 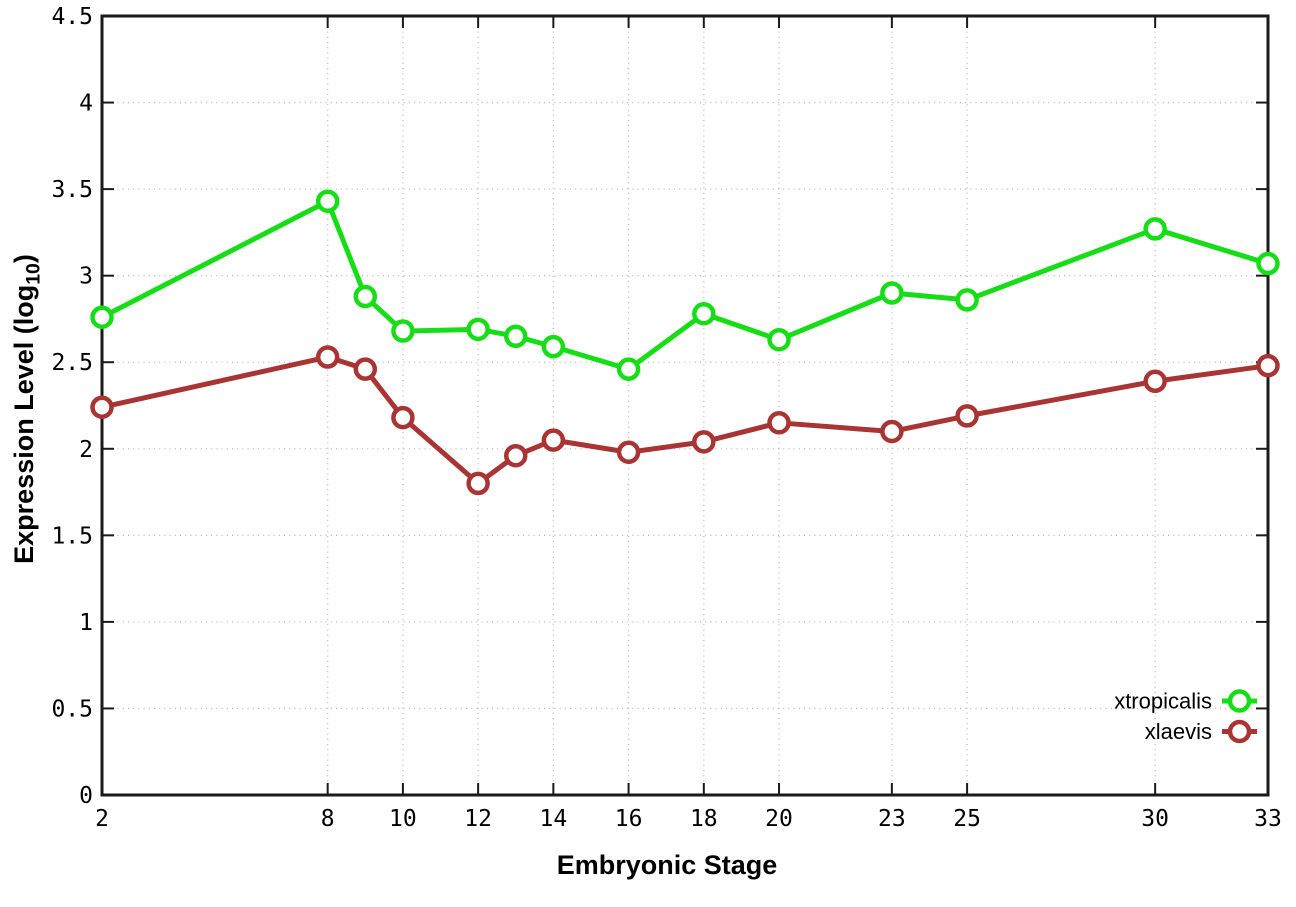 I want to click on legend: xtropicalis xlaevis, so click(x=1185, y=716).